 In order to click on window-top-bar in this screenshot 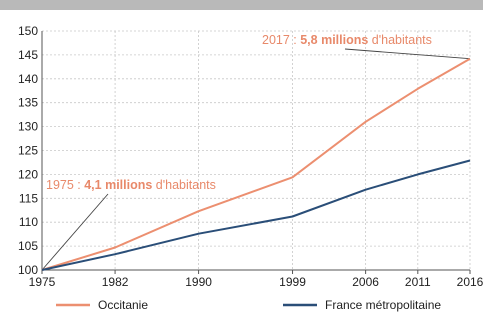, I will do `click(241, 5)`.